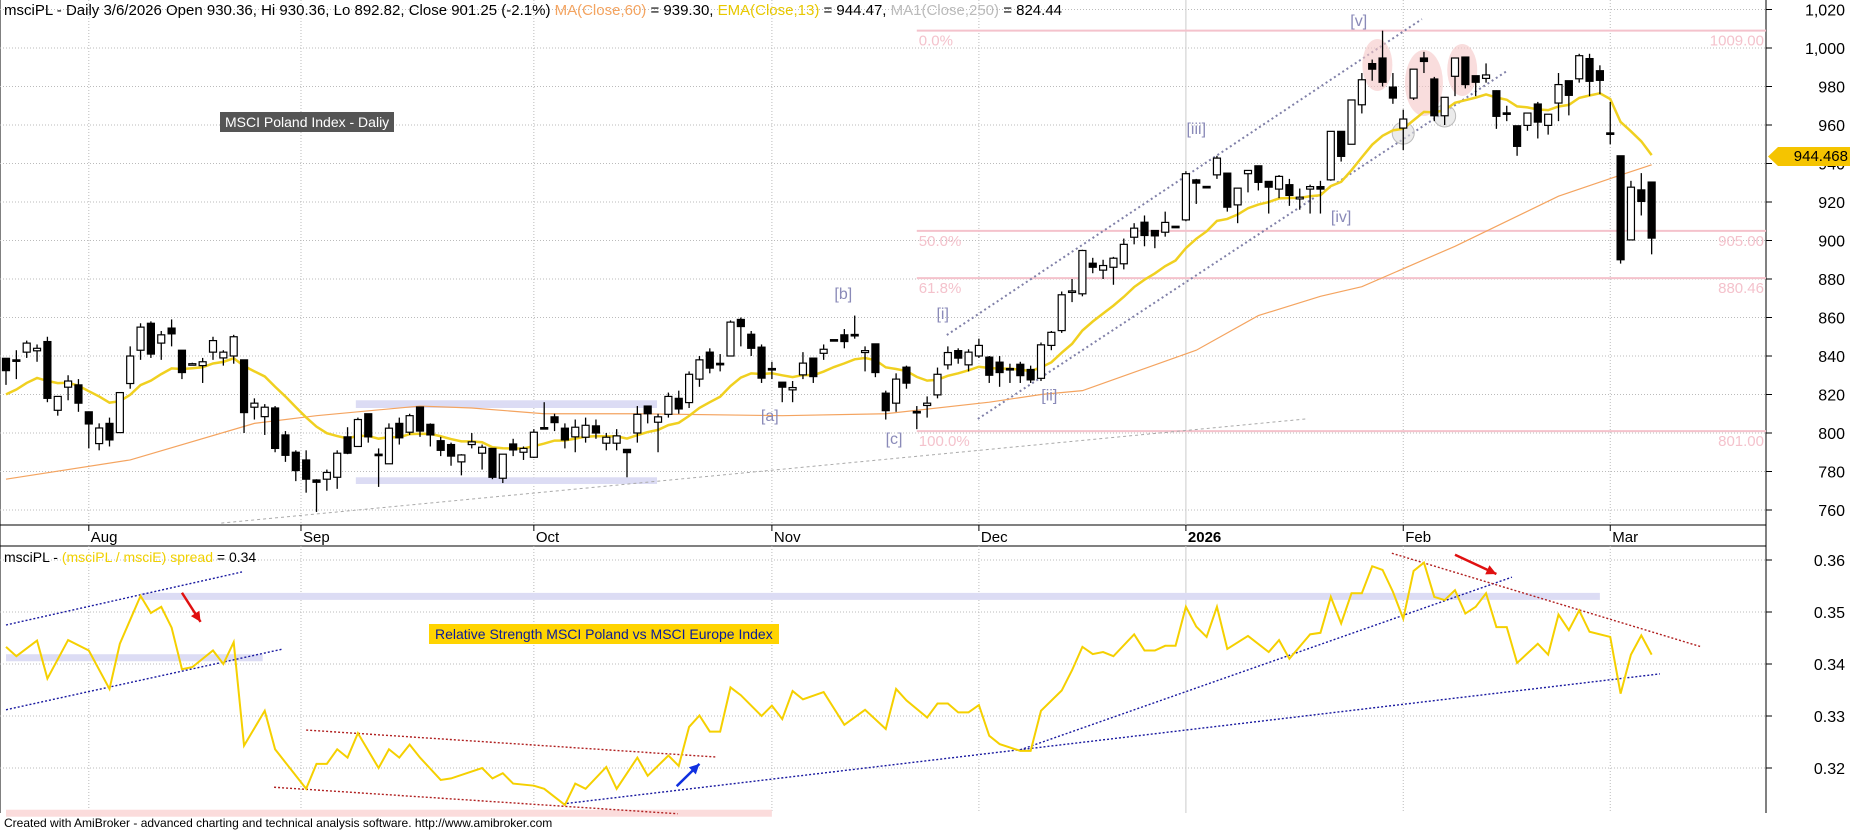 Image resolution: width=1850 pixels, height=831 pixels. Describe the element at coordinates (506, 481) in the screenshot. I see `range-band` at that location.